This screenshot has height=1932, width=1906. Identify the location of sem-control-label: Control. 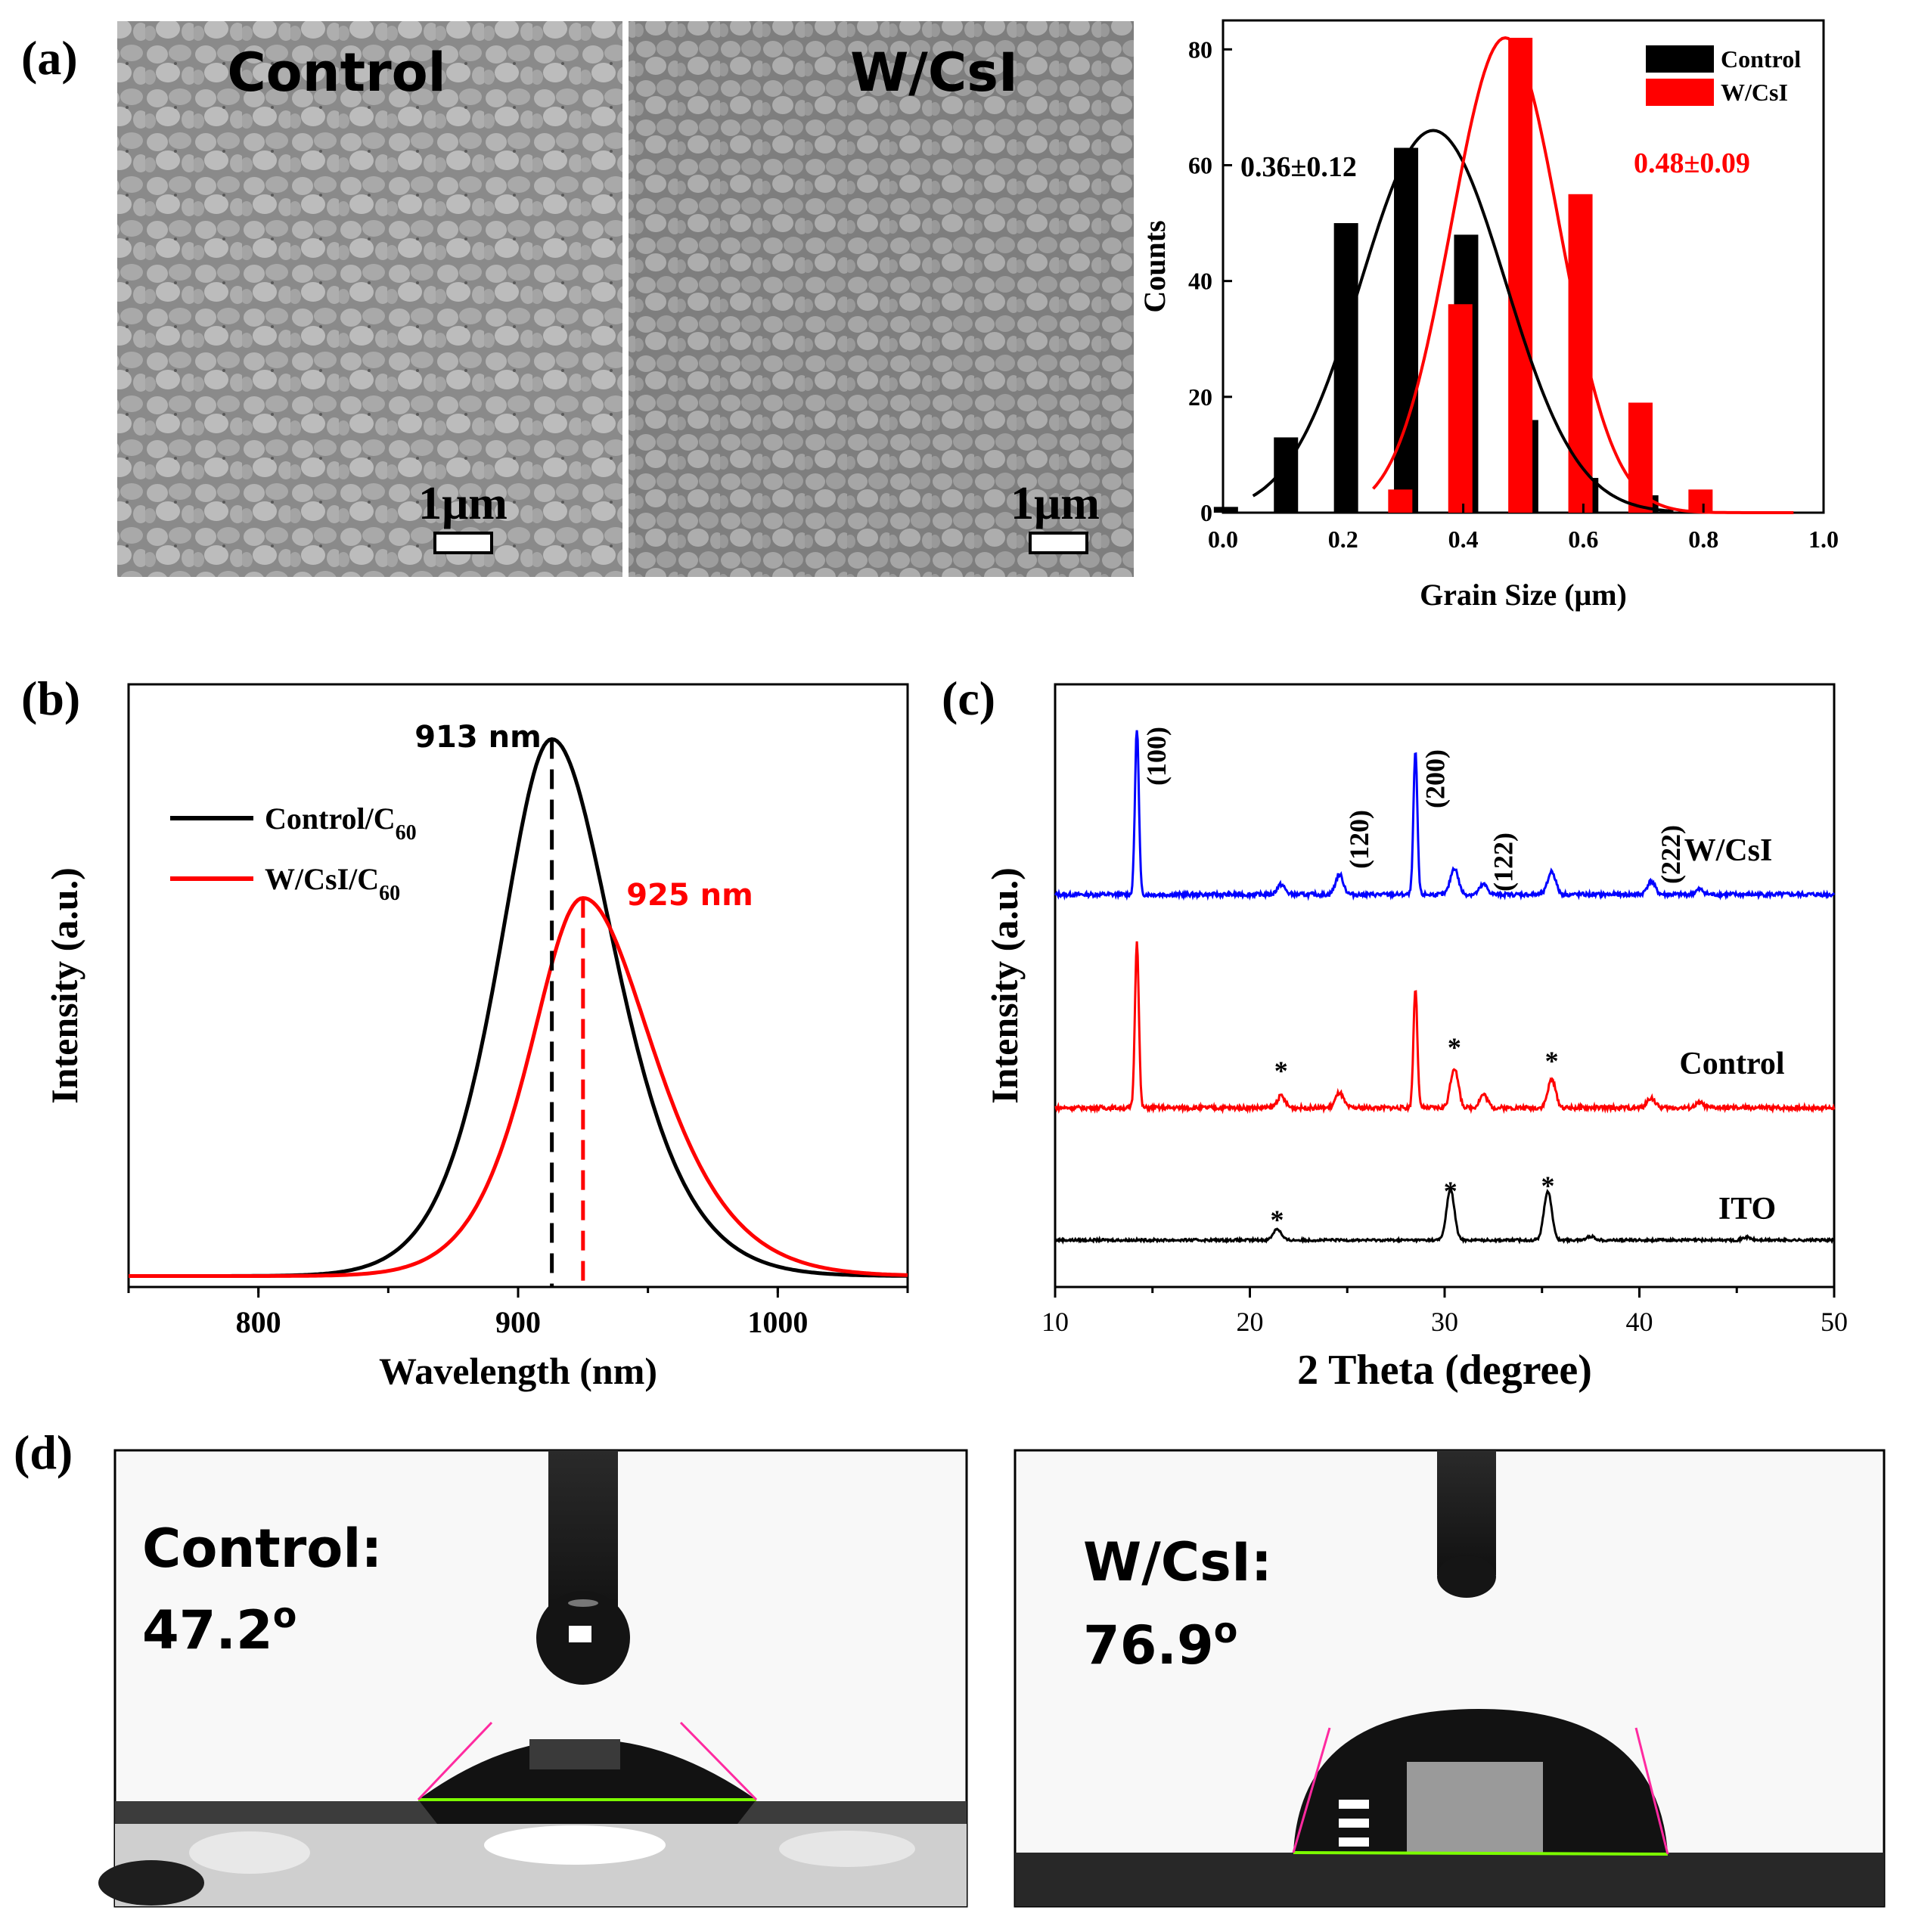
(336, 73).